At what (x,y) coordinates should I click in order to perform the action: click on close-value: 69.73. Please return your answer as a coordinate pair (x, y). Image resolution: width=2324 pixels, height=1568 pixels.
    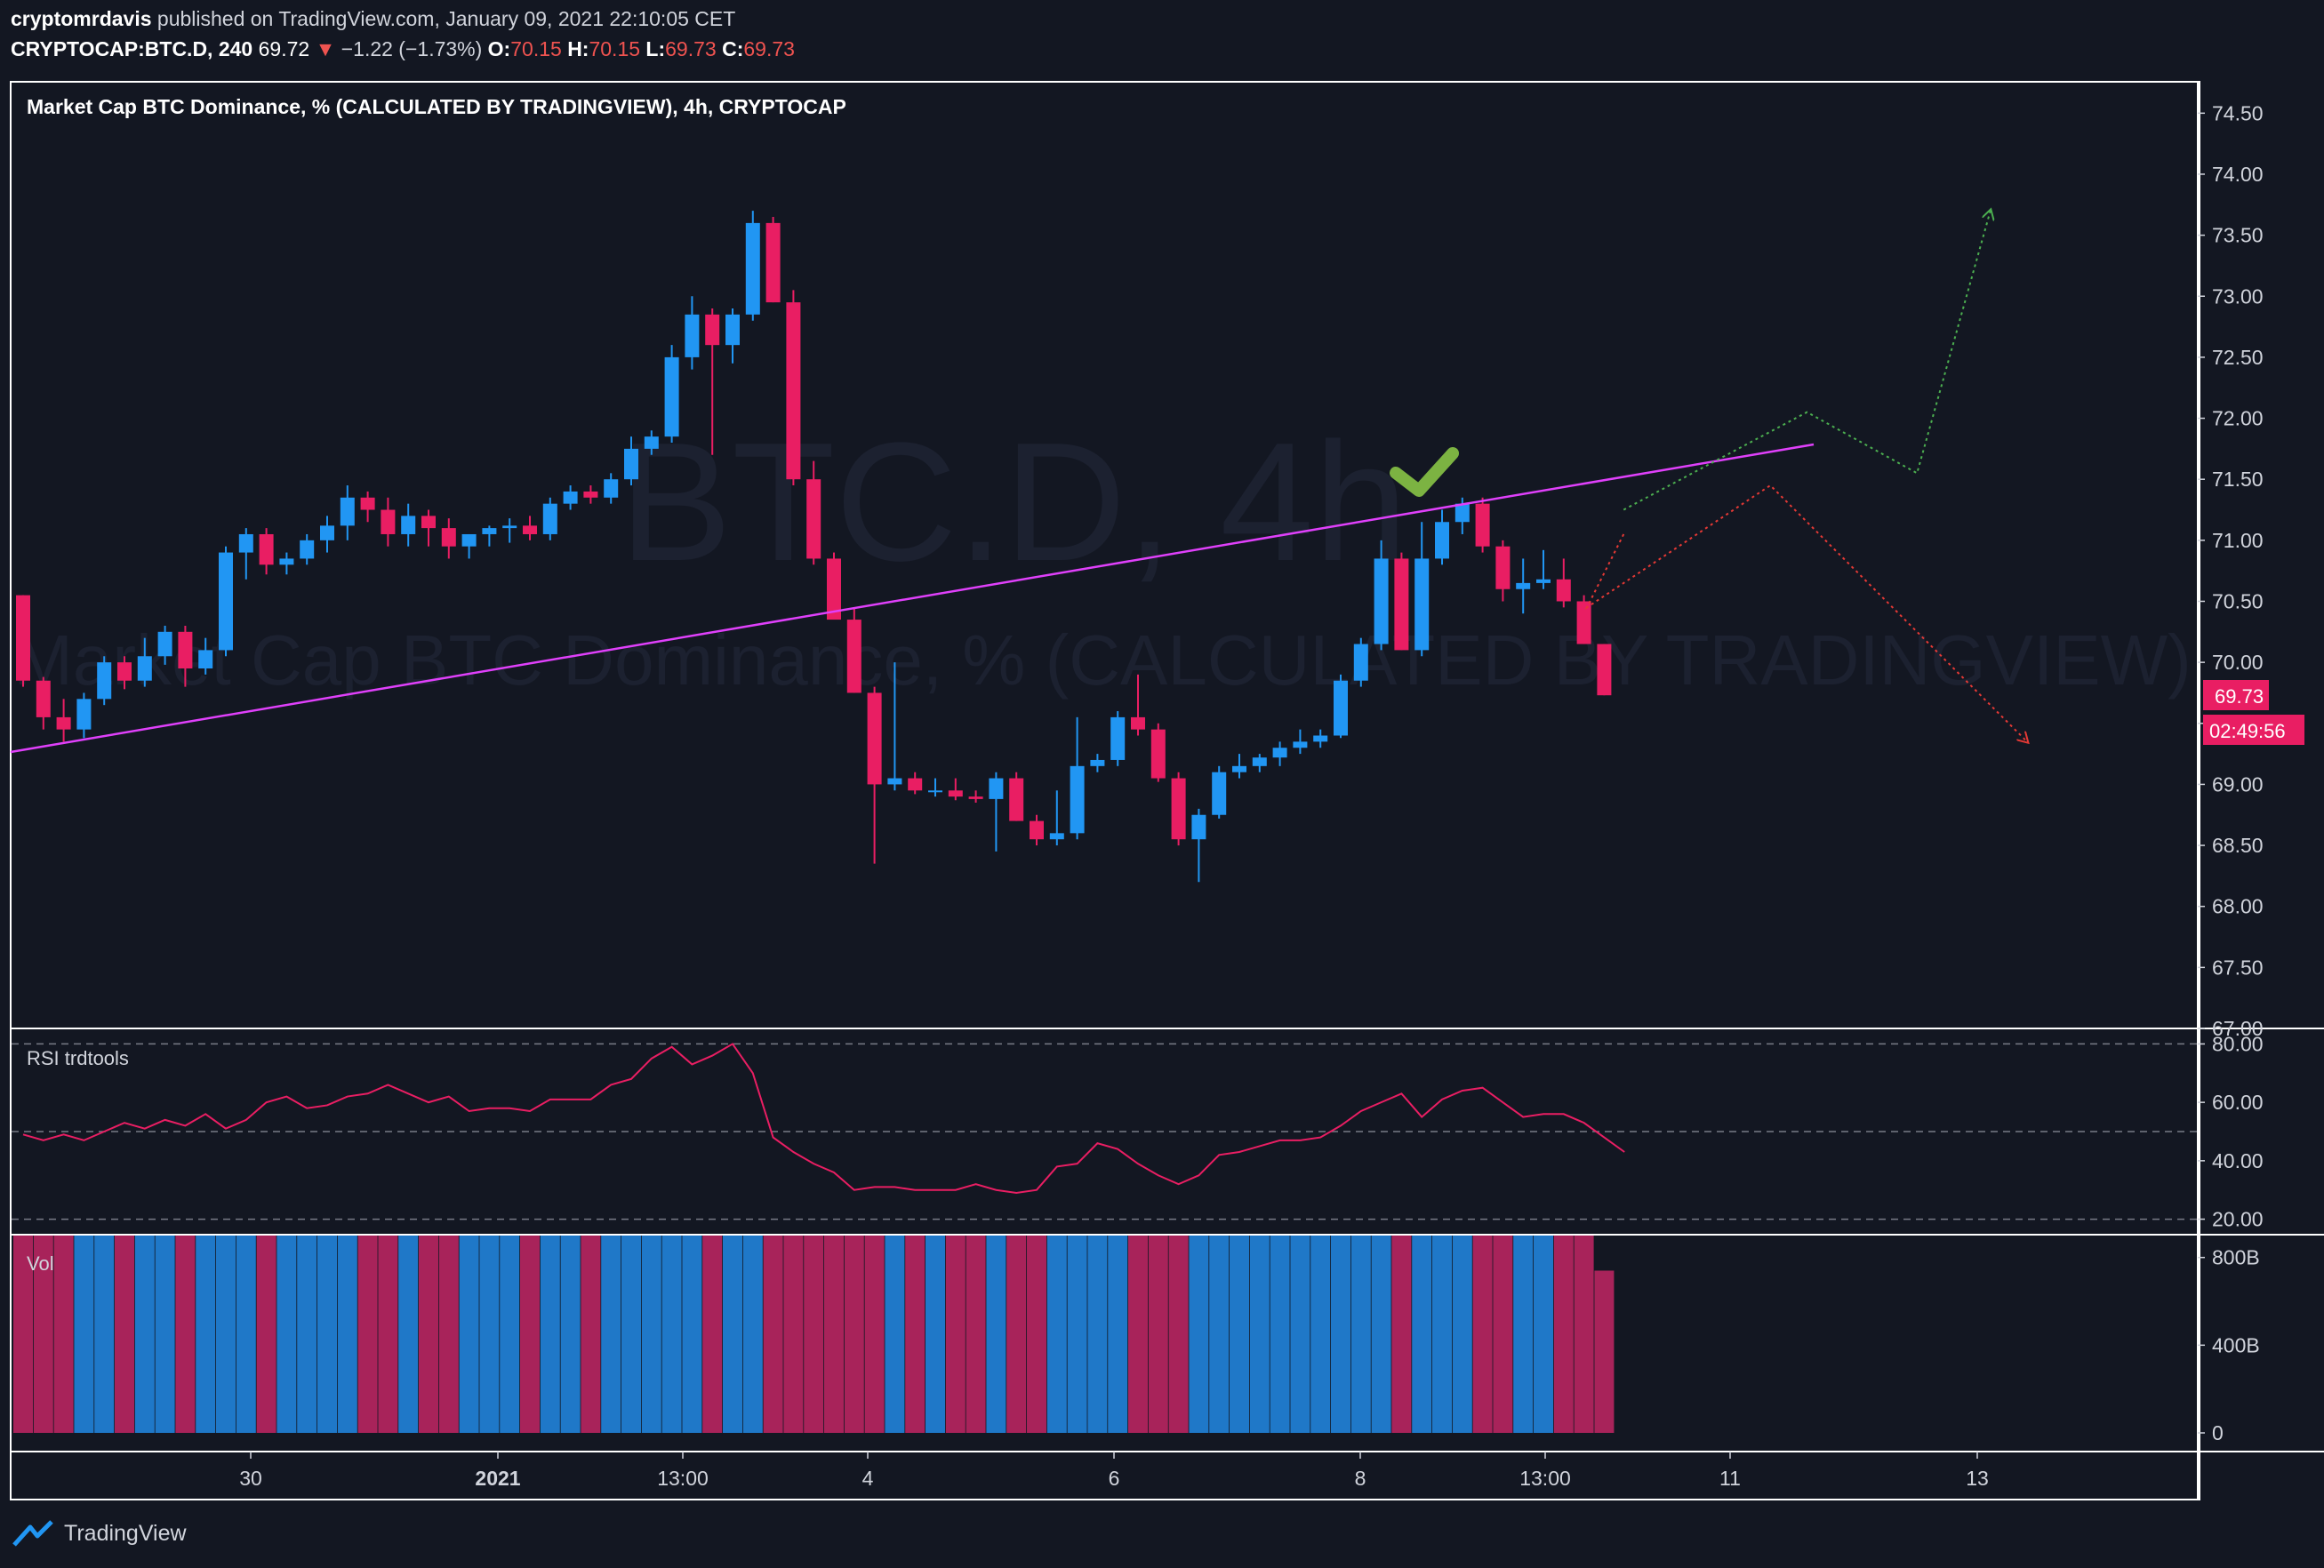
    Looking at the image, I should click on (769, 48).